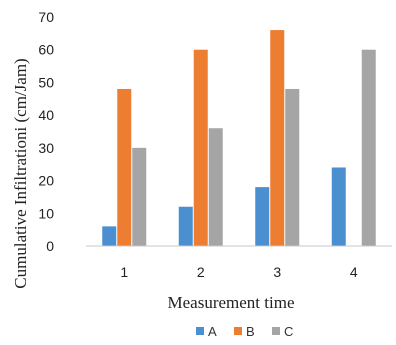 The height and width of the screenshot is (345, 396). Describe the element at coordinates (277, 272) in the screenshot. I see `x-tick-label: 3` at that location.